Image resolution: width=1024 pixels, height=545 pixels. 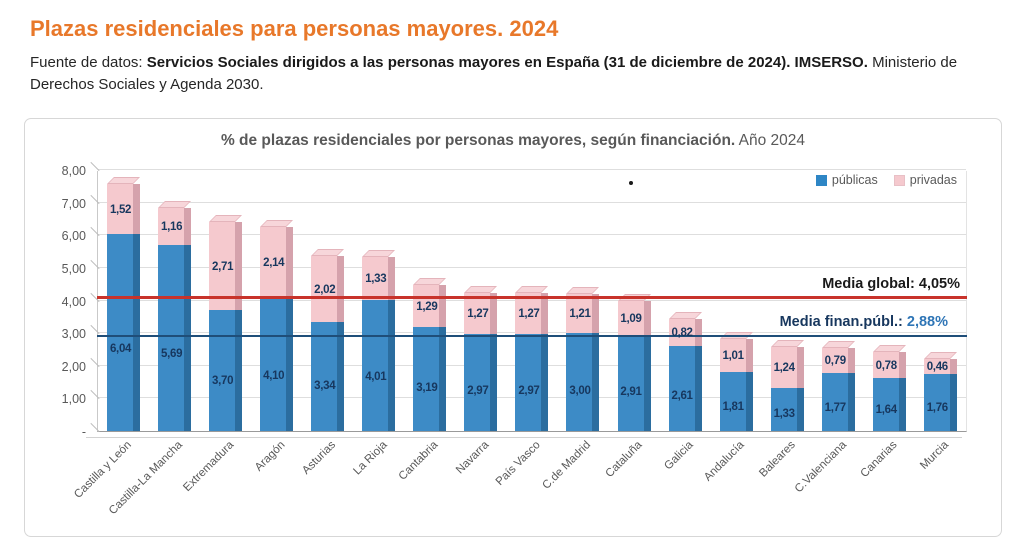 What do you see at coordinates (524, 437) in the screenshot?
I see `plot-floor-line` at bounding box center [524, 437].